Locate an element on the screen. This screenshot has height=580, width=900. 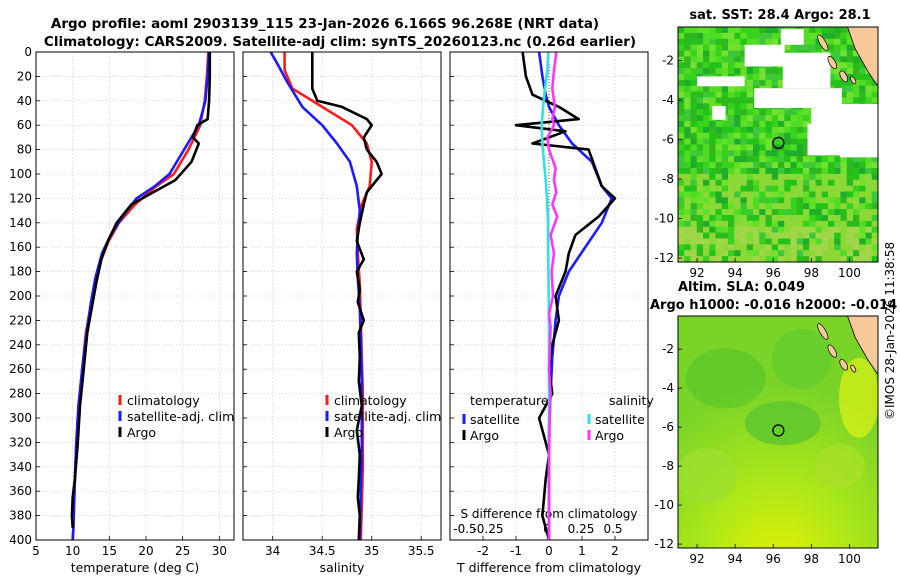
land-island is located at coordinates (823, 43).